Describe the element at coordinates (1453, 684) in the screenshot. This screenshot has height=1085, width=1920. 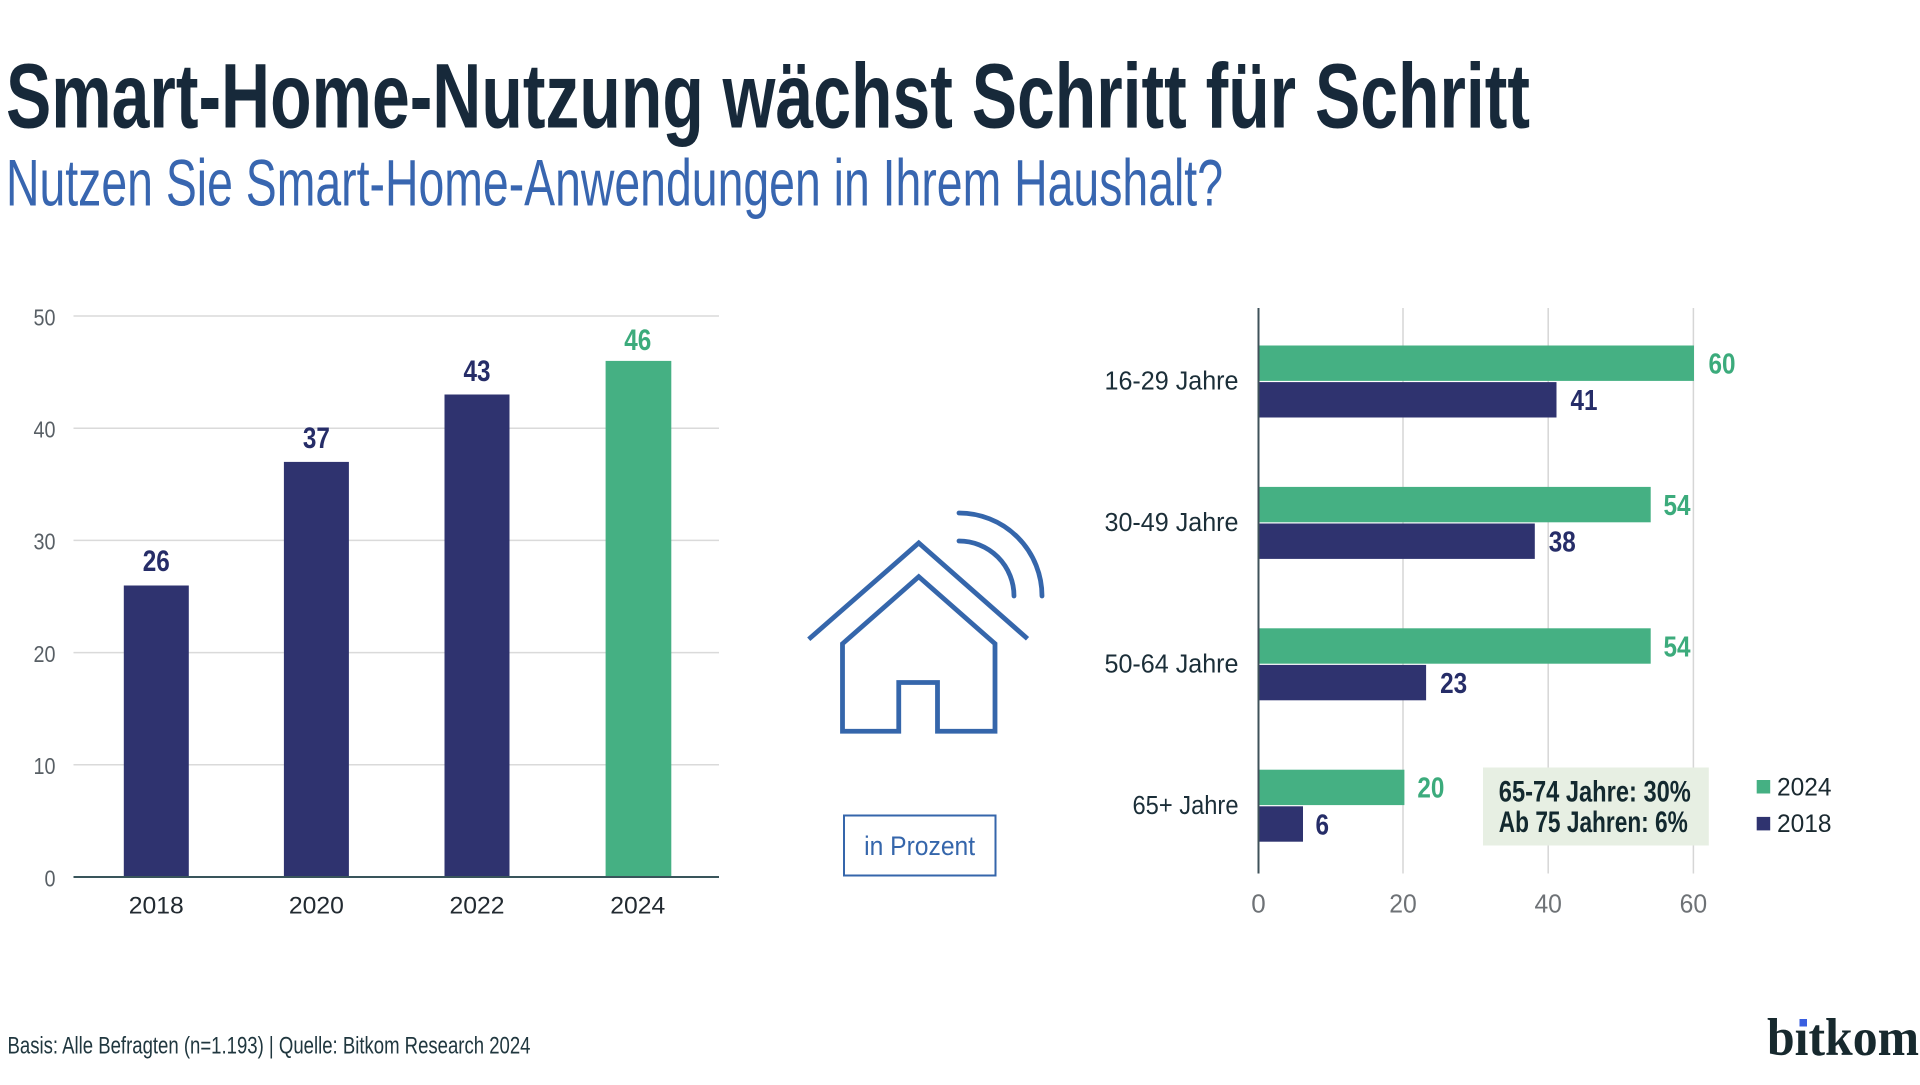
I see `svg-text: 23` at that location.